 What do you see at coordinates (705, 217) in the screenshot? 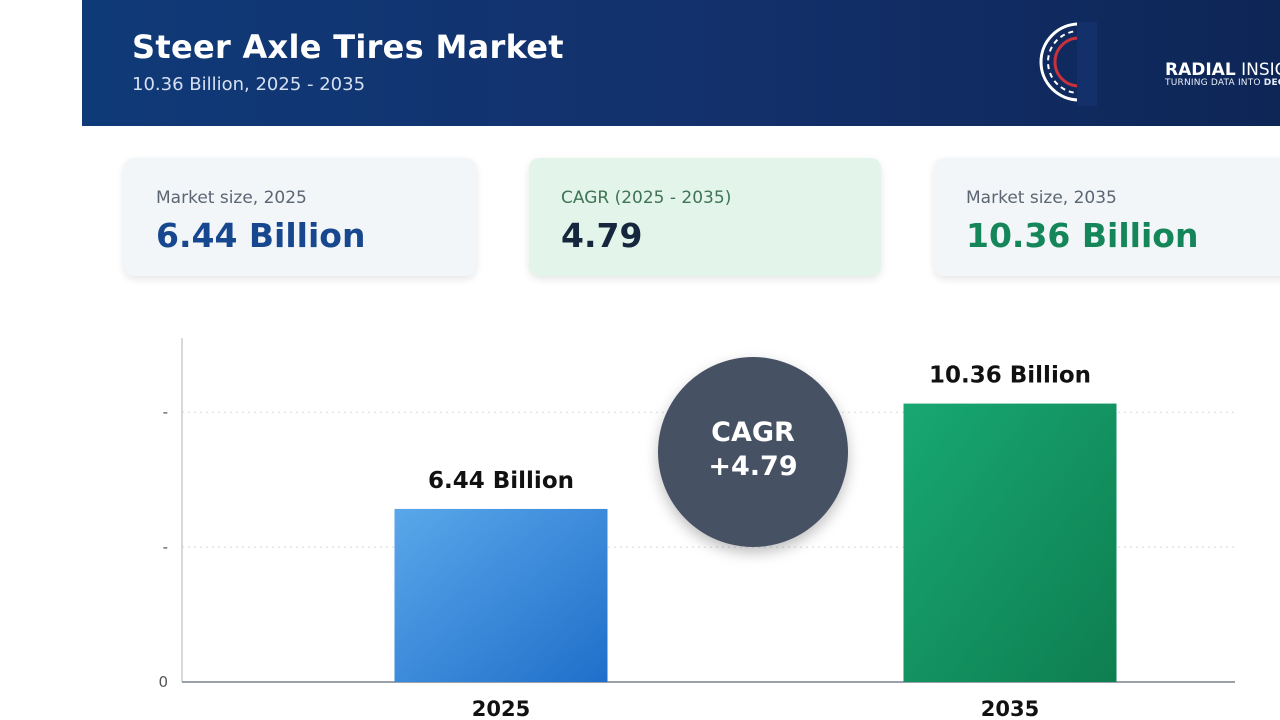
I see `card-cagr: CAGR (2025 - 2035) 4.79` at bounding box center [705, 217].